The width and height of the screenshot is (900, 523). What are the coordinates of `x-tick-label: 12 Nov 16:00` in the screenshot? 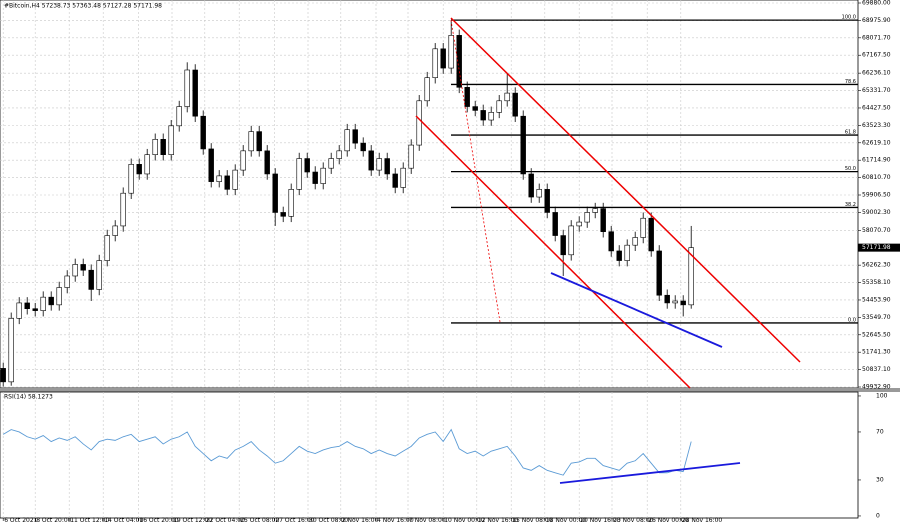 It's located at (498, 520).